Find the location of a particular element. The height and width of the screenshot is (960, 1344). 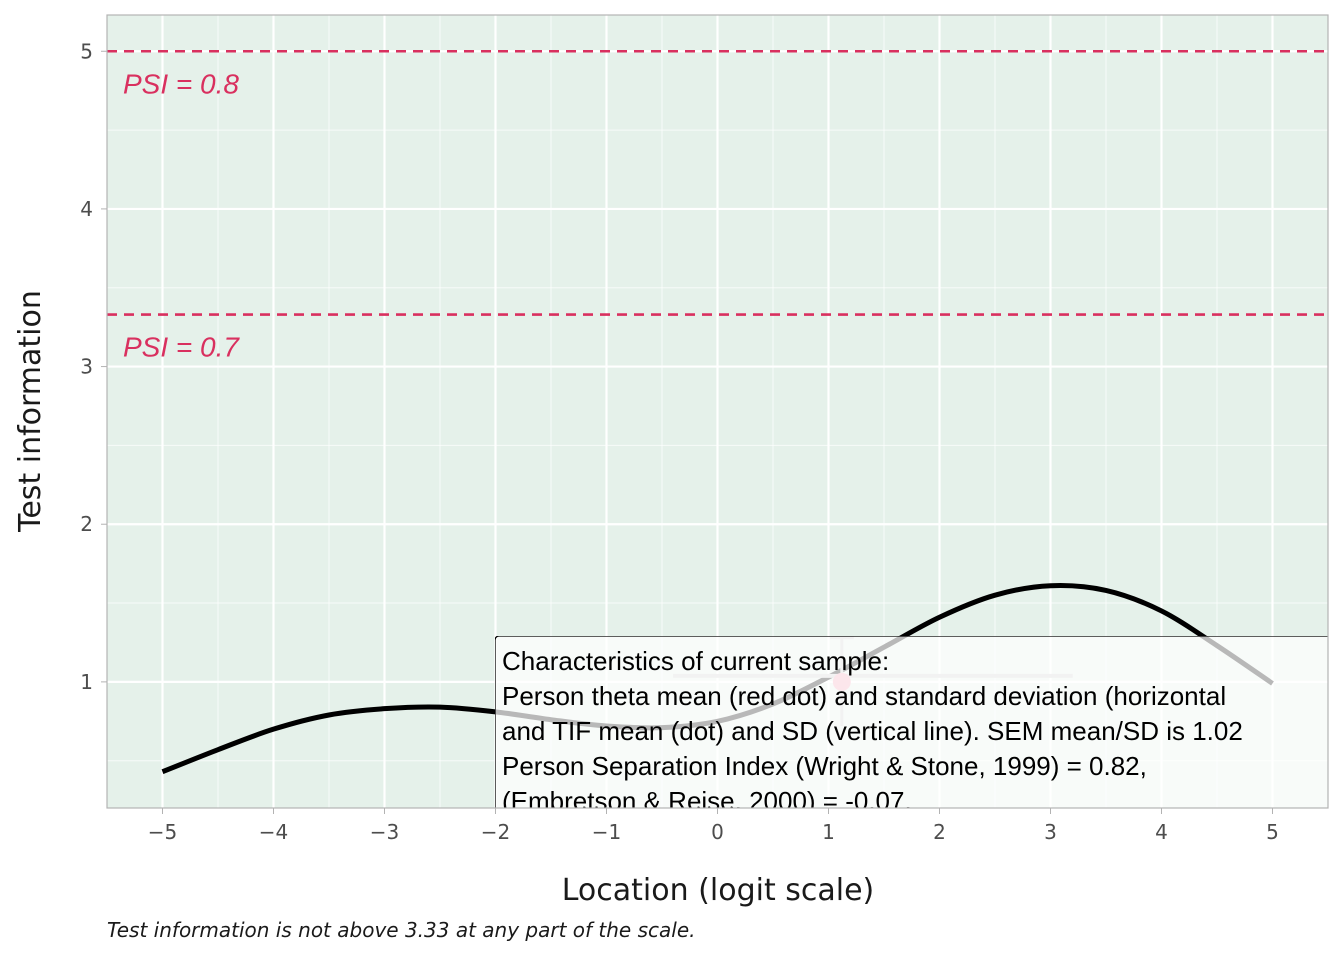

annotation-line: (Embretson & Reise, 2000) = -0.07. is located at coordinates (707, 801).